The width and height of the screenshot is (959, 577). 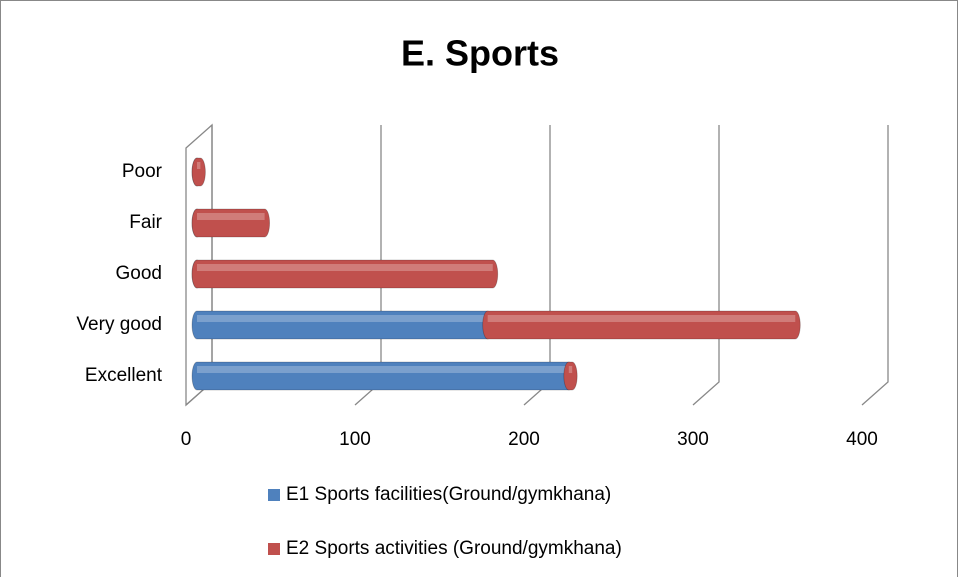 I want to click on y-tick-label: Poor, so click(x=142, y=171).